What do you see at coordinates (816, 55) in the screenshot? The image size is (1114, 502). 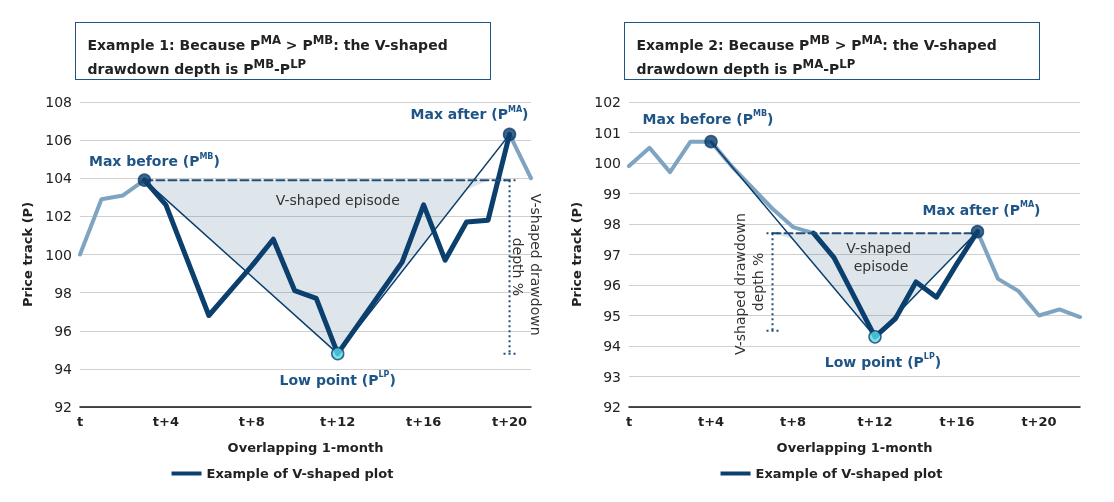 I see `chart-title: Example 2: Because P$^{MB}$ > P$^{MA}$: the V-shaped drawdown depth is P$^{MA}$-P$^{LP}$` at bounding box center [816, 55].